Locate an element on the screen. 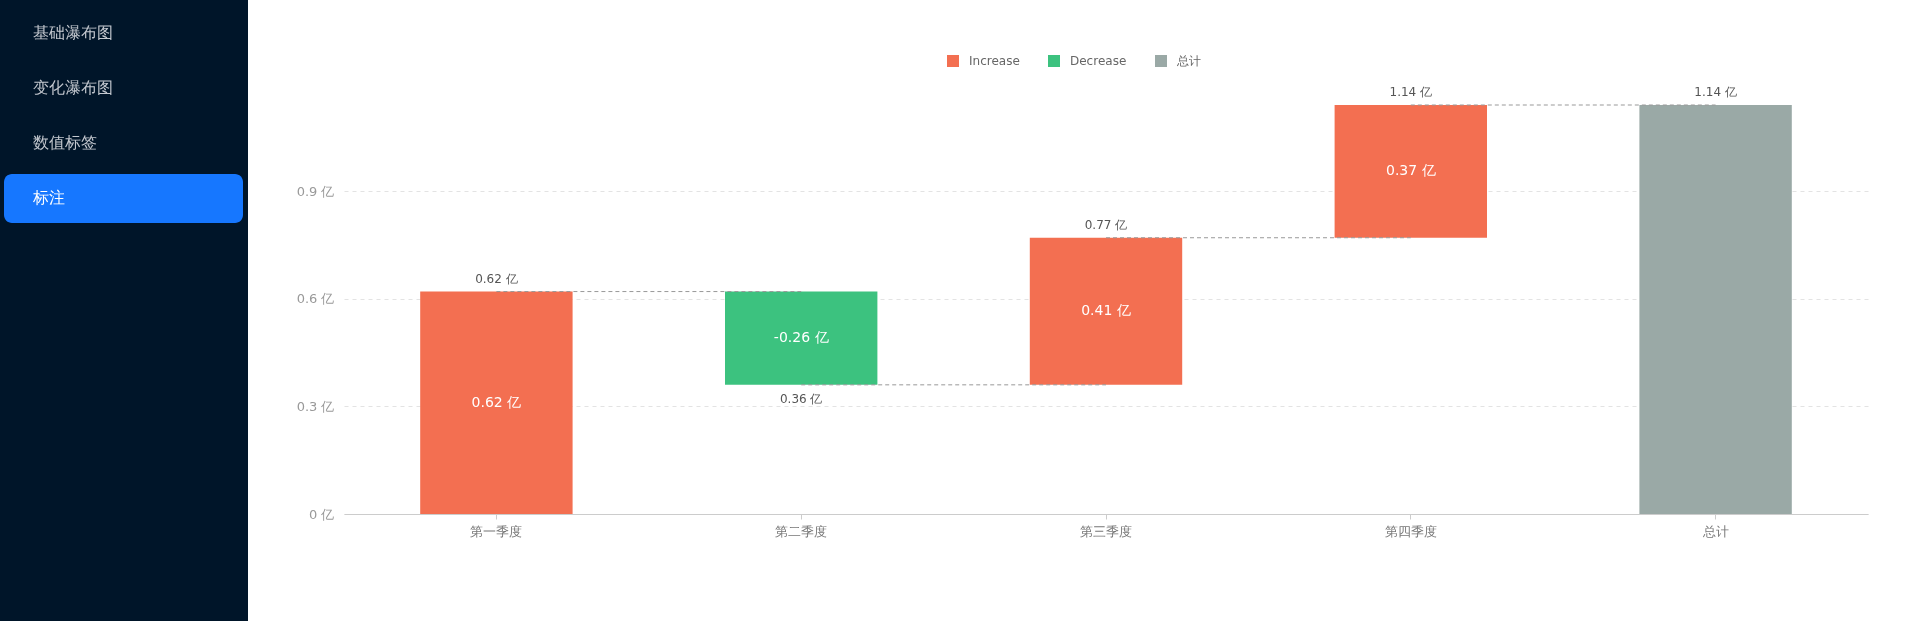  x-tick-label: 第二季度 is located at coordinates (801, 531).